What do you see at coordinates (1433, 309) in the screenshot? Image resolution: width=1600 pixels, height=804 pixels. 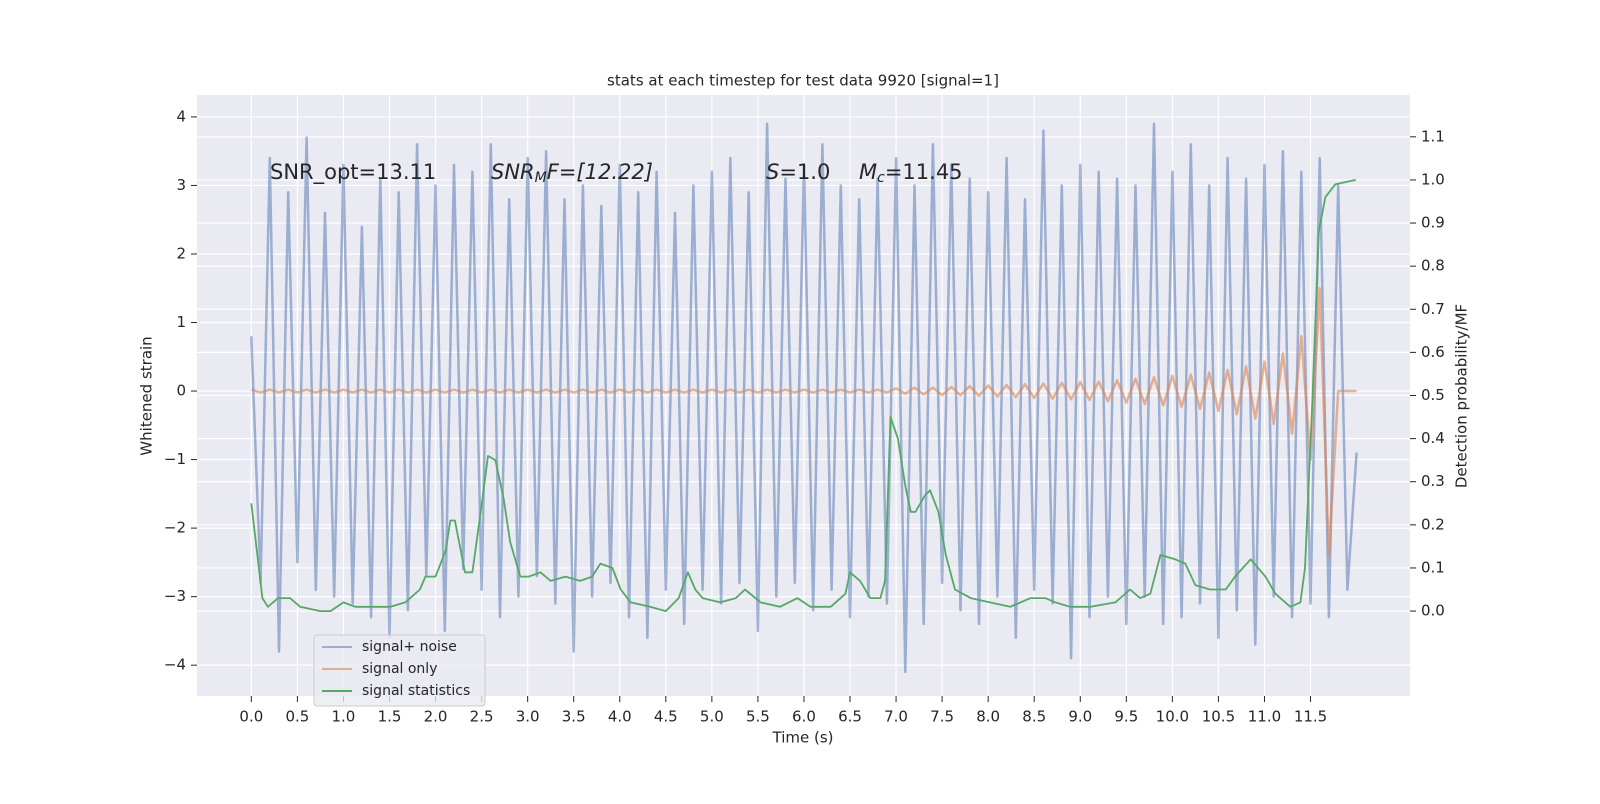 I see `y2-tick-label: 0.7` at bounding box center [1433, 309].